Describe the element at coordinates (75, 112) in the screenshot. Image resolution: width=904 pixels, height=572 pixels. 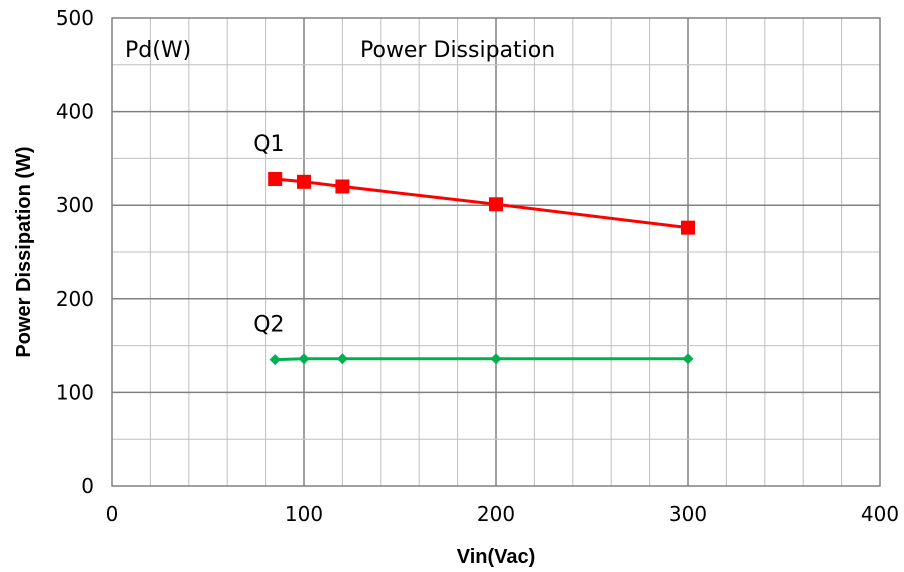
I see `y-tick-label: 400` at that location.